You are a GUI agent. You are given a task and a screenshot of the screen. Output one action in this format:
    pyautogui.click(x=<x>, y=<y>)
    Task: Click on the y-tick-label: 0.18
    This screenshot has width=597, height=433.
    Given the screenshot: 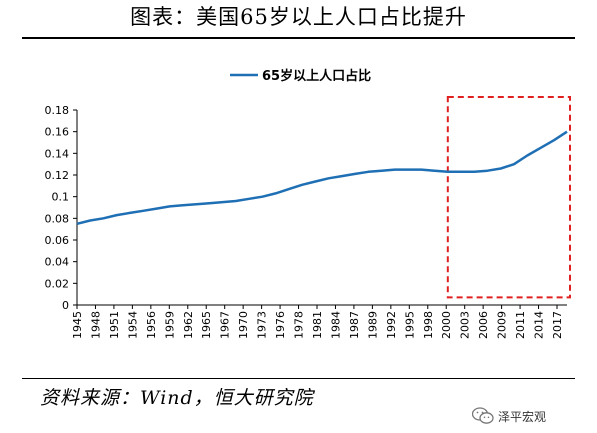 What is the action you would take?
    pyautogui.click(x=57, y=110)
    